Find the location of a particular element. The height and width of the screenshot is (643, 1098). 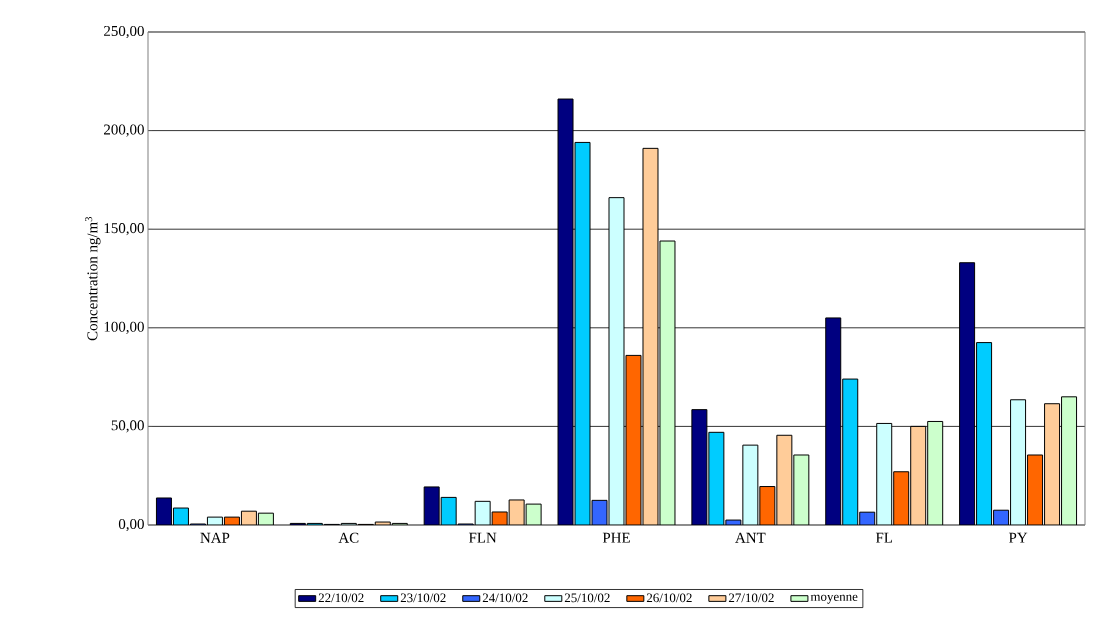

y-tick-label: 50,00 is located at coordinates (127, 426).